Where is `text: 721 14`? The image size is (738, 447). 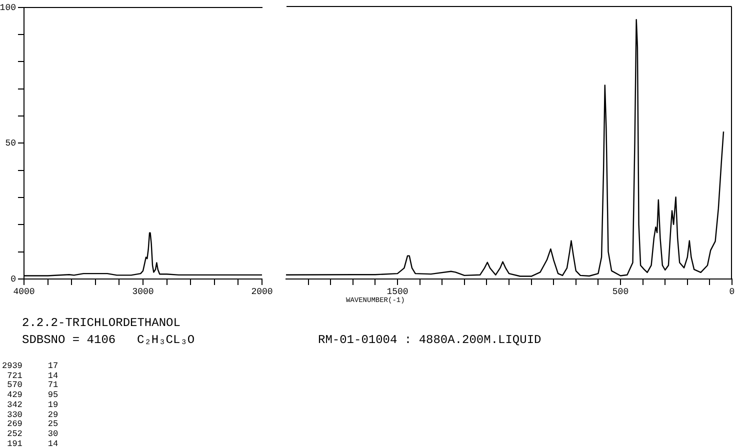
text: 721 14 is located at coordinates (32, 375).